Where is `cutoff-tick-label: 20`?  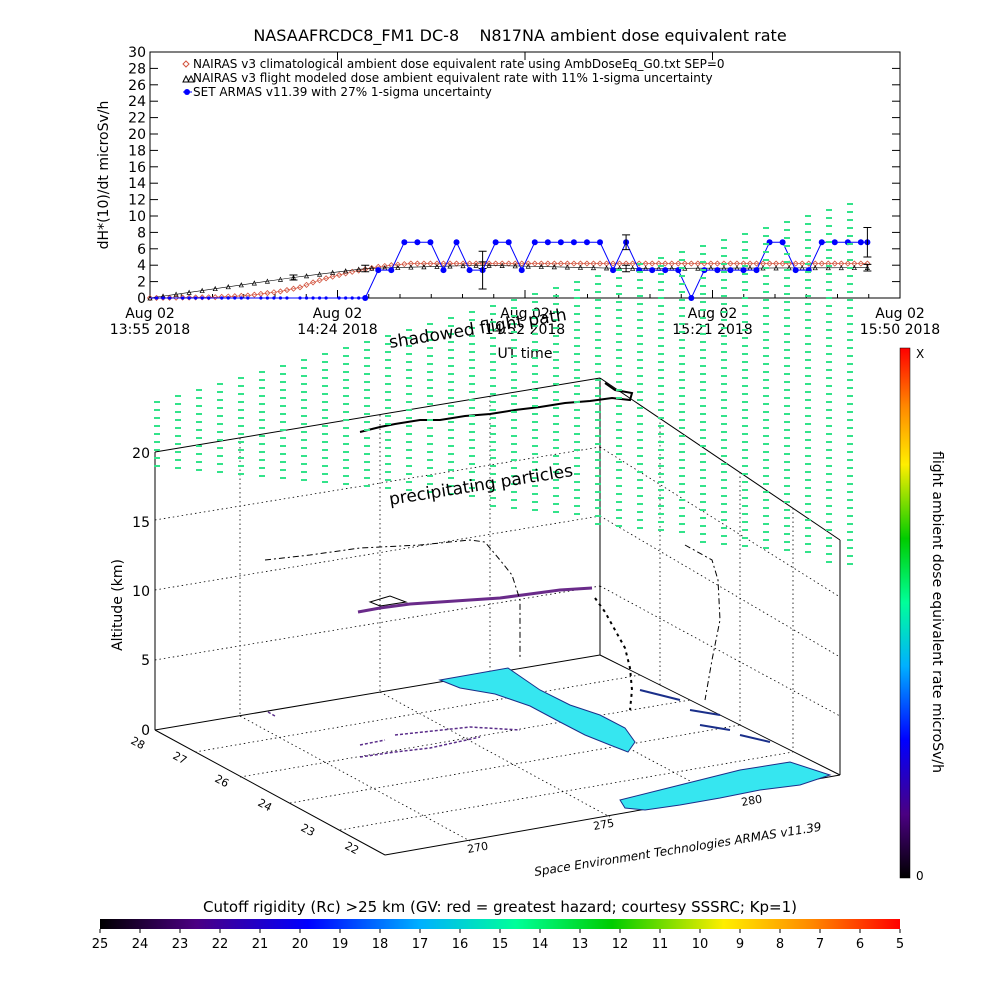 cutoff-tick-label: 20 is located at coordinates (300, 944).